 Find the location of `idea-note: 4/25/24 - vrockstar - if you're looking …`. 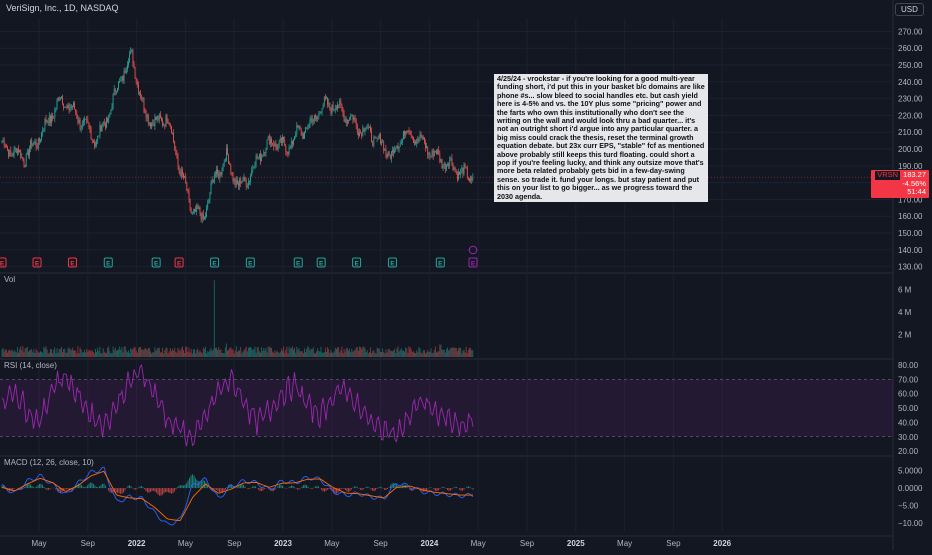

idea-note: 4/25/24 - vrockstar - if you're looking … is located at coordinates (601, 138).